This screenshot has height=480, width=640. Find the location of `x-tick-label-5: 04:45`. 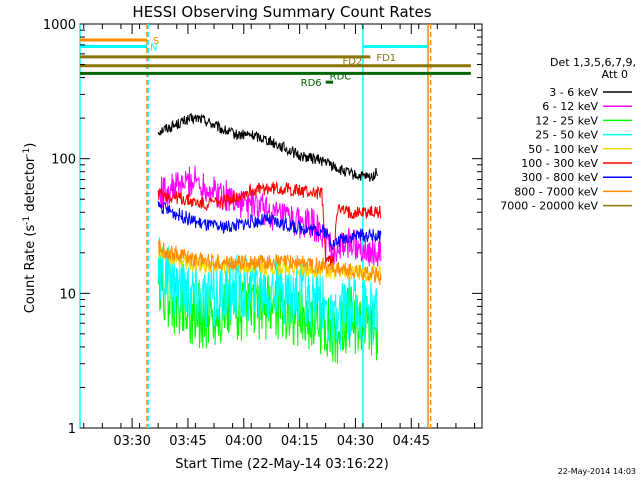

x-tick-label-5: 04:45 is located at coordinates (411, 441).